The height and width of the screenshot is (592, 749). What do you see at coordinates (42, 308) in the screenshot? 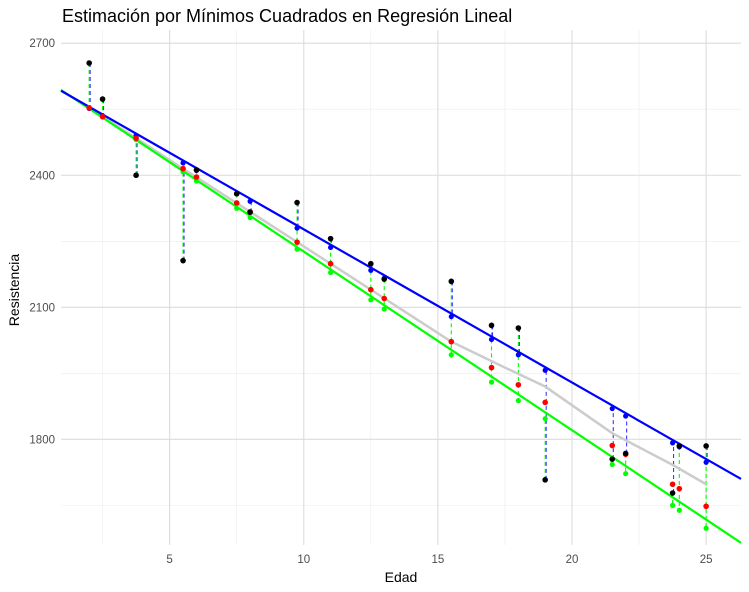
I see `y-tick-label: 2100` at bounding box center [42, 308].